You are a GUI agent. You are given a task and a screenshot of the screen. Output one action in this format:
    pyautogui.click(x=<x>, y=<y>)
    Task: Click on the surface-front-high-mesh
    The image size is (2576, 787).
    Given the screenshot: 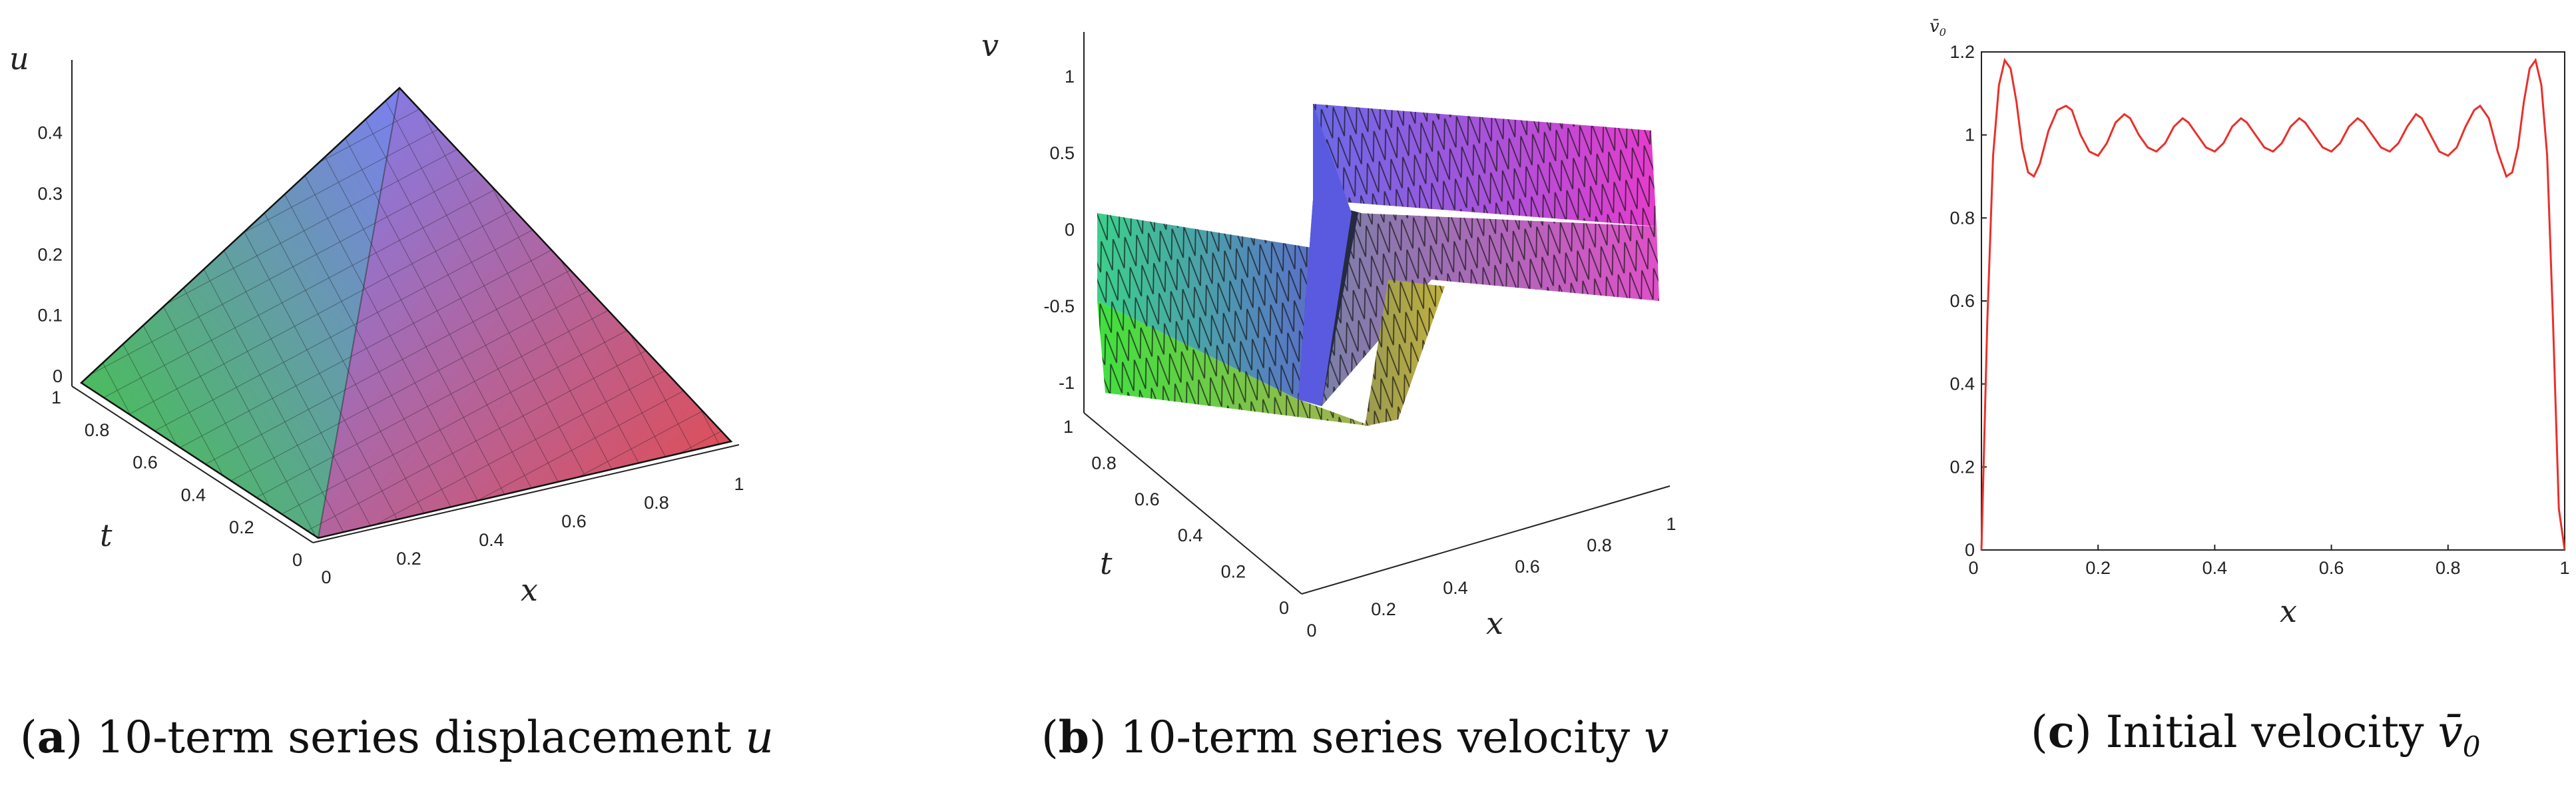 What is the action you would take?
    pyautogui.click(x=1491, y=309)
    